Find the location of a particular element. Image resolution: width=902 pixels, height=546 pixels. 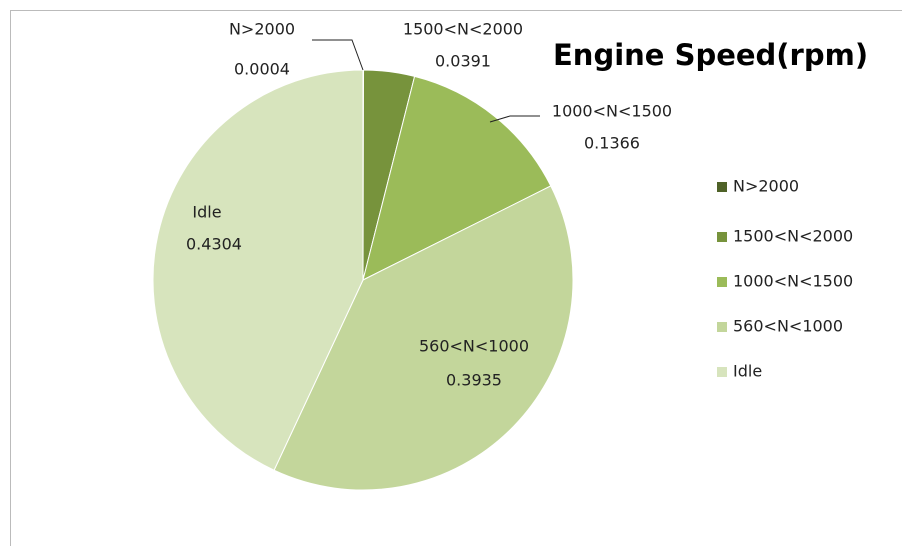

data-label-name: N>2000 is located at coordinates (262, 29).